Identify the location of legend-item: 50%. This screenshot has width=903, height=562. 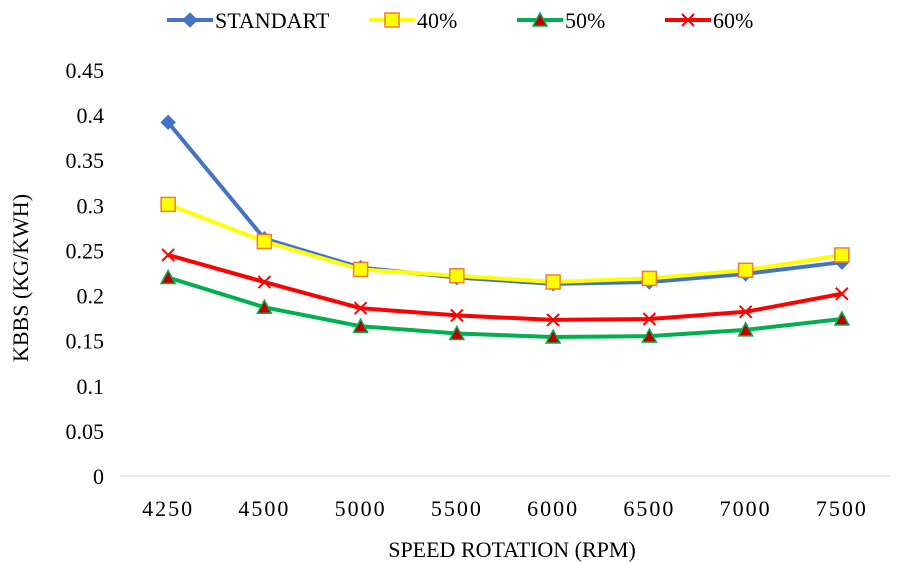
(561, 20).